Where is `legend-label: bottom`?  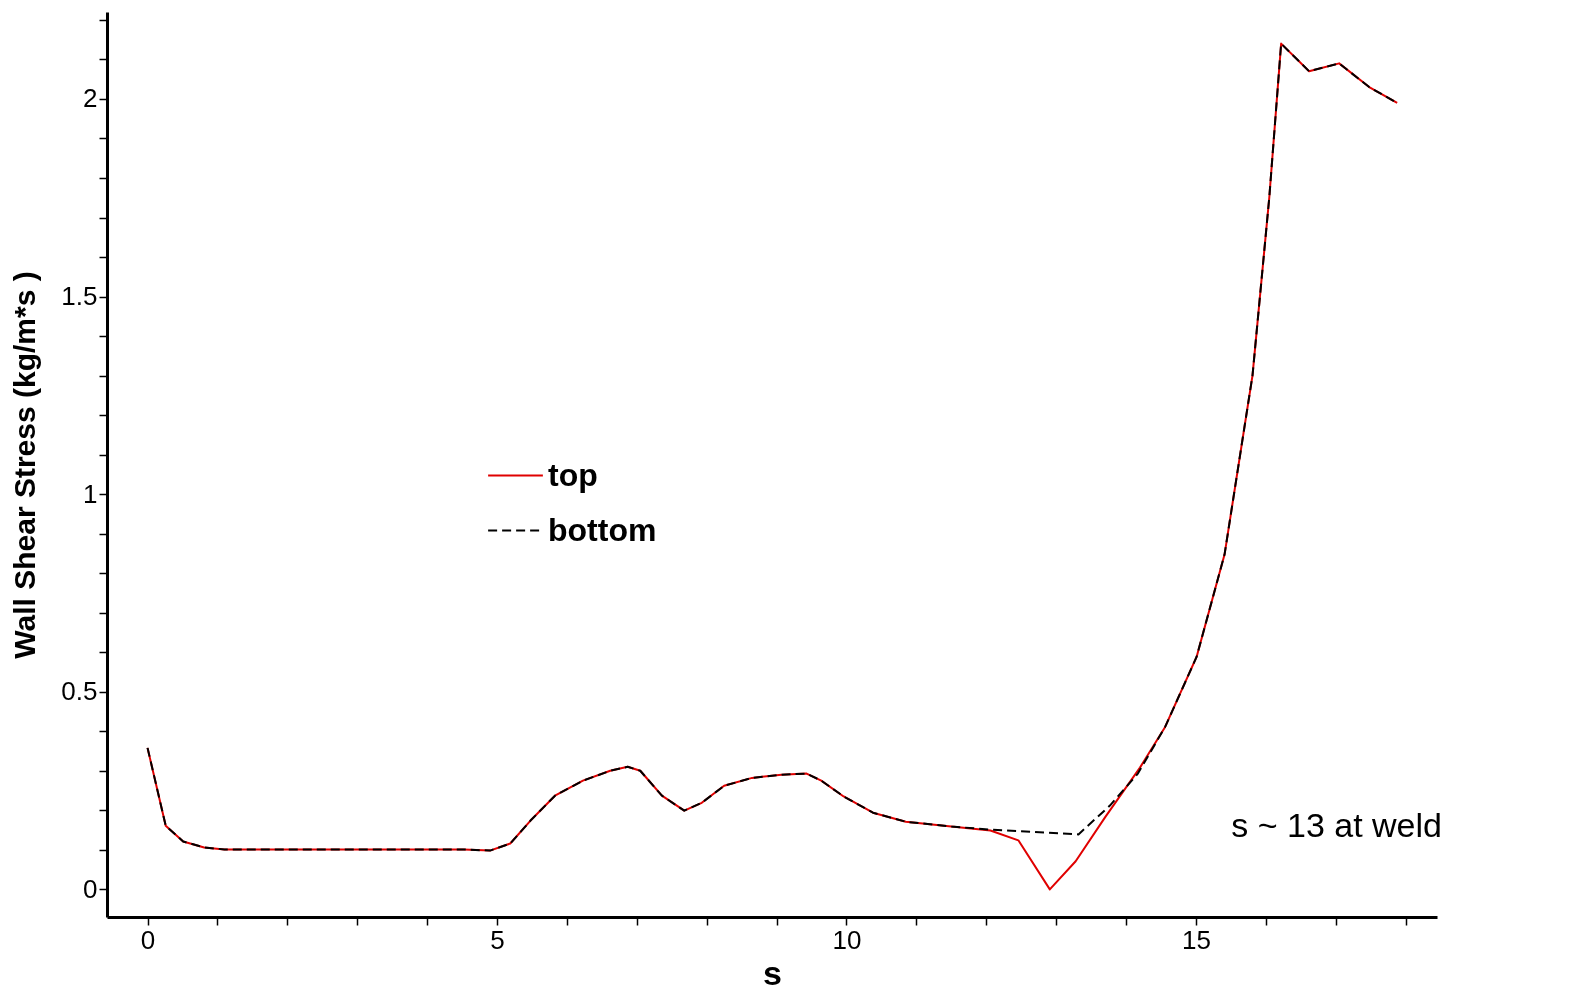 legend-label: bottom is located at coordinates (602, 529).